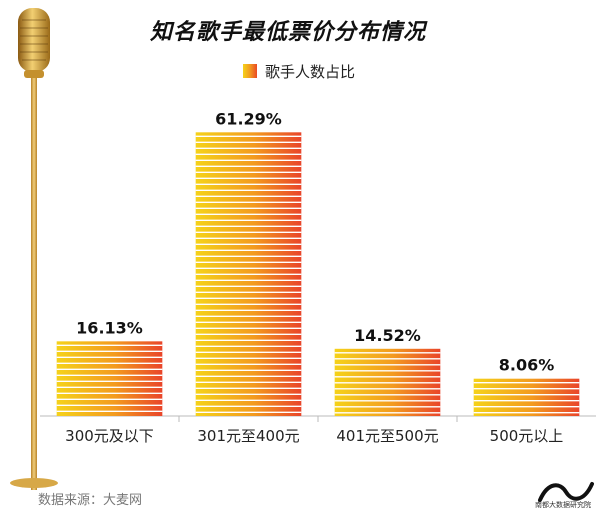  Describe the element at coordinates (310, 71) in the screenshot. I see `legend-label: 歌手人数占比` at that location.